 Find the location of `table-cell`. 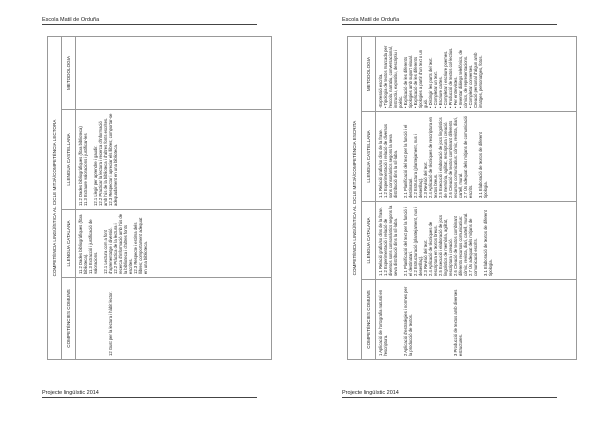

table-cell is located at coordinates (173, 73).